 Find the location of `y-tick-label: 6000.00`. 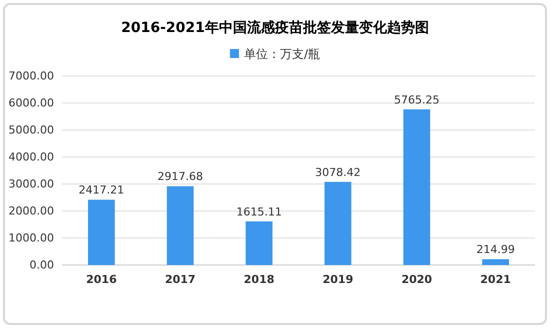

y-tick-label: 6000.00 is located at coordinates (31, 103).